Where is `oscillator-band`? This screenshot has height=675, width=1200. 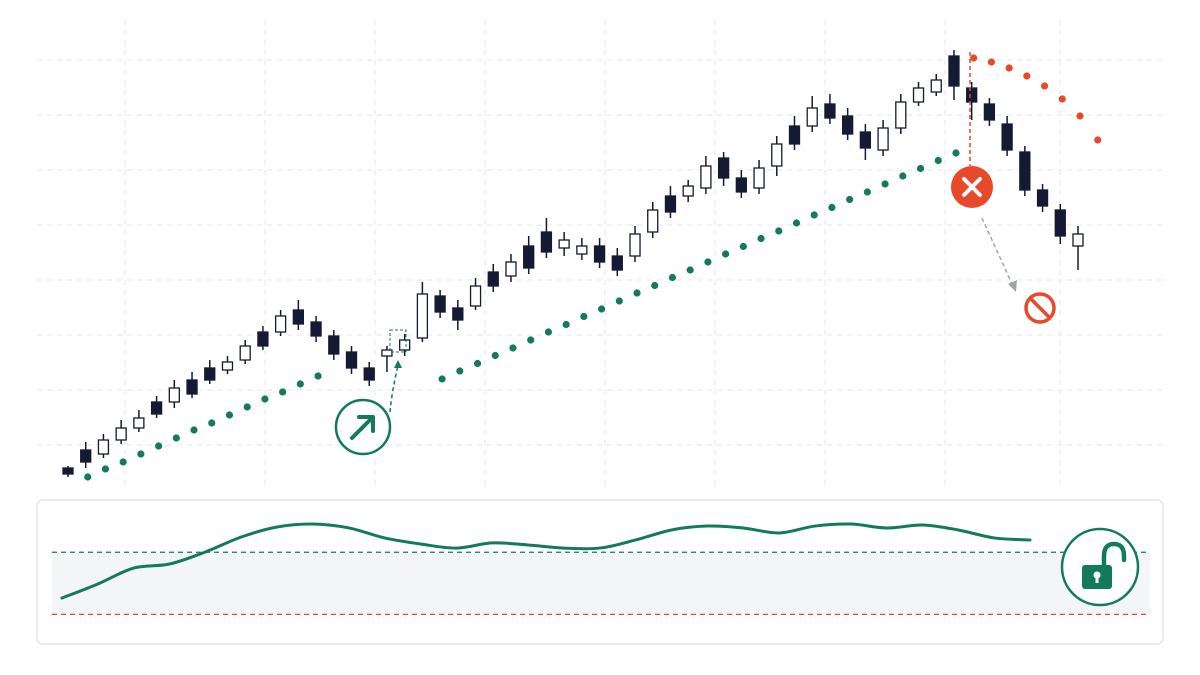 oscillator-band is located at coordinates (601, 583).